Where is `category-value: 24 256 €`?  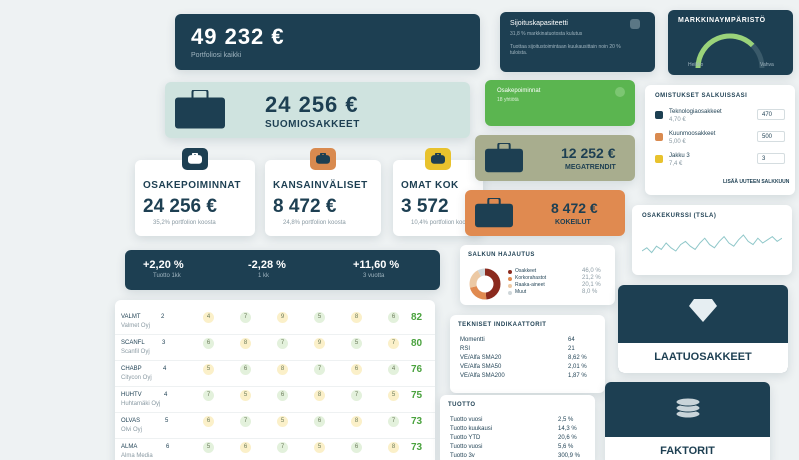
category-value: 24 256 € is located at coordinates (180, 206).